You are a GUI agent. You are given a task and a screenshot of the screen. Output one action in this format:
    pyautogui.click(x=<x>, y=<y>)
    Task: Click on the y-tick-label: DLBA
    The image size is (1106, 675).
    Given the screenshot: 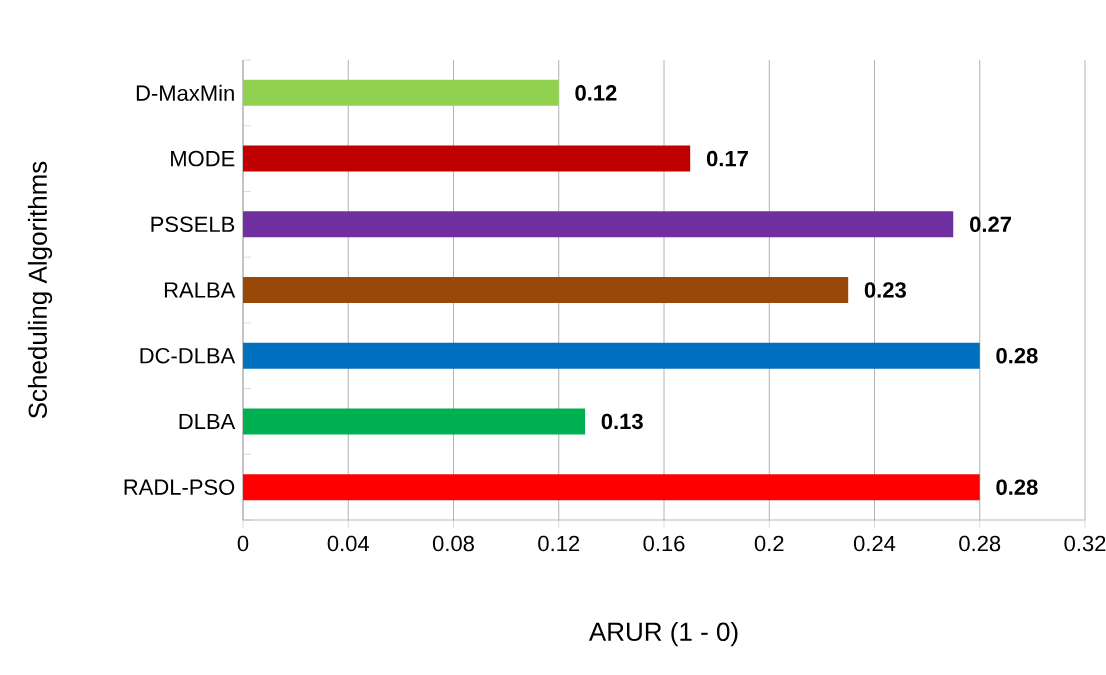 What is the action you would take?
    pyautogui.click(x=207, y=421)
    